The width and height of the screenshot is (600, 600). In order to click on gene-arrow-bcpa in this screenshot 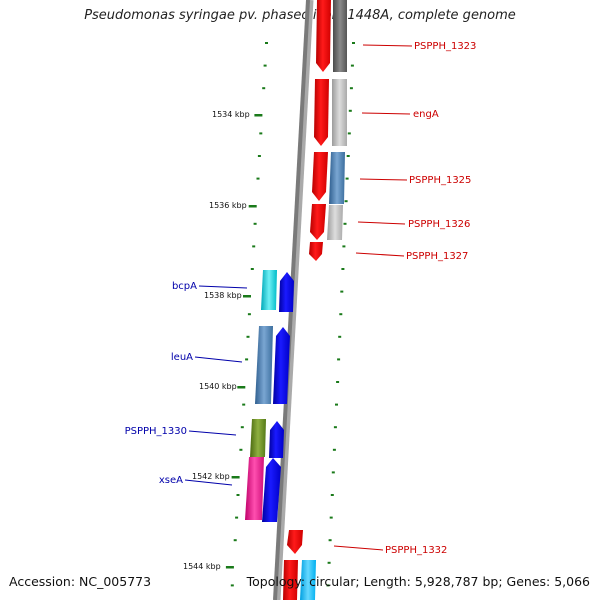, I will do `click(286, 292)`.